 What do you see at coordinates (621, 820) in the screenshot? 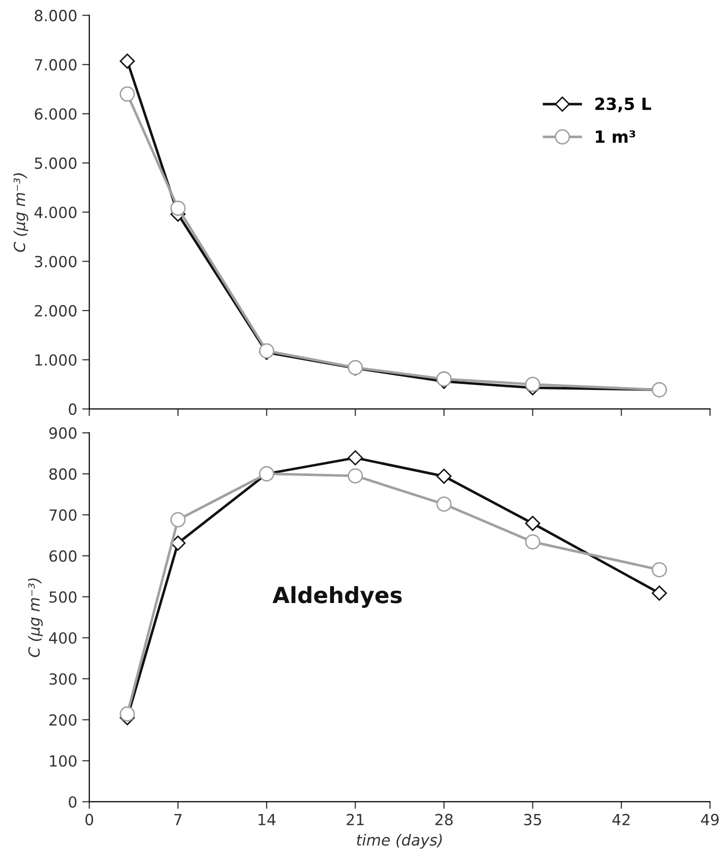
I see `x-tick-label: 42` at bounding box center [621, 820].